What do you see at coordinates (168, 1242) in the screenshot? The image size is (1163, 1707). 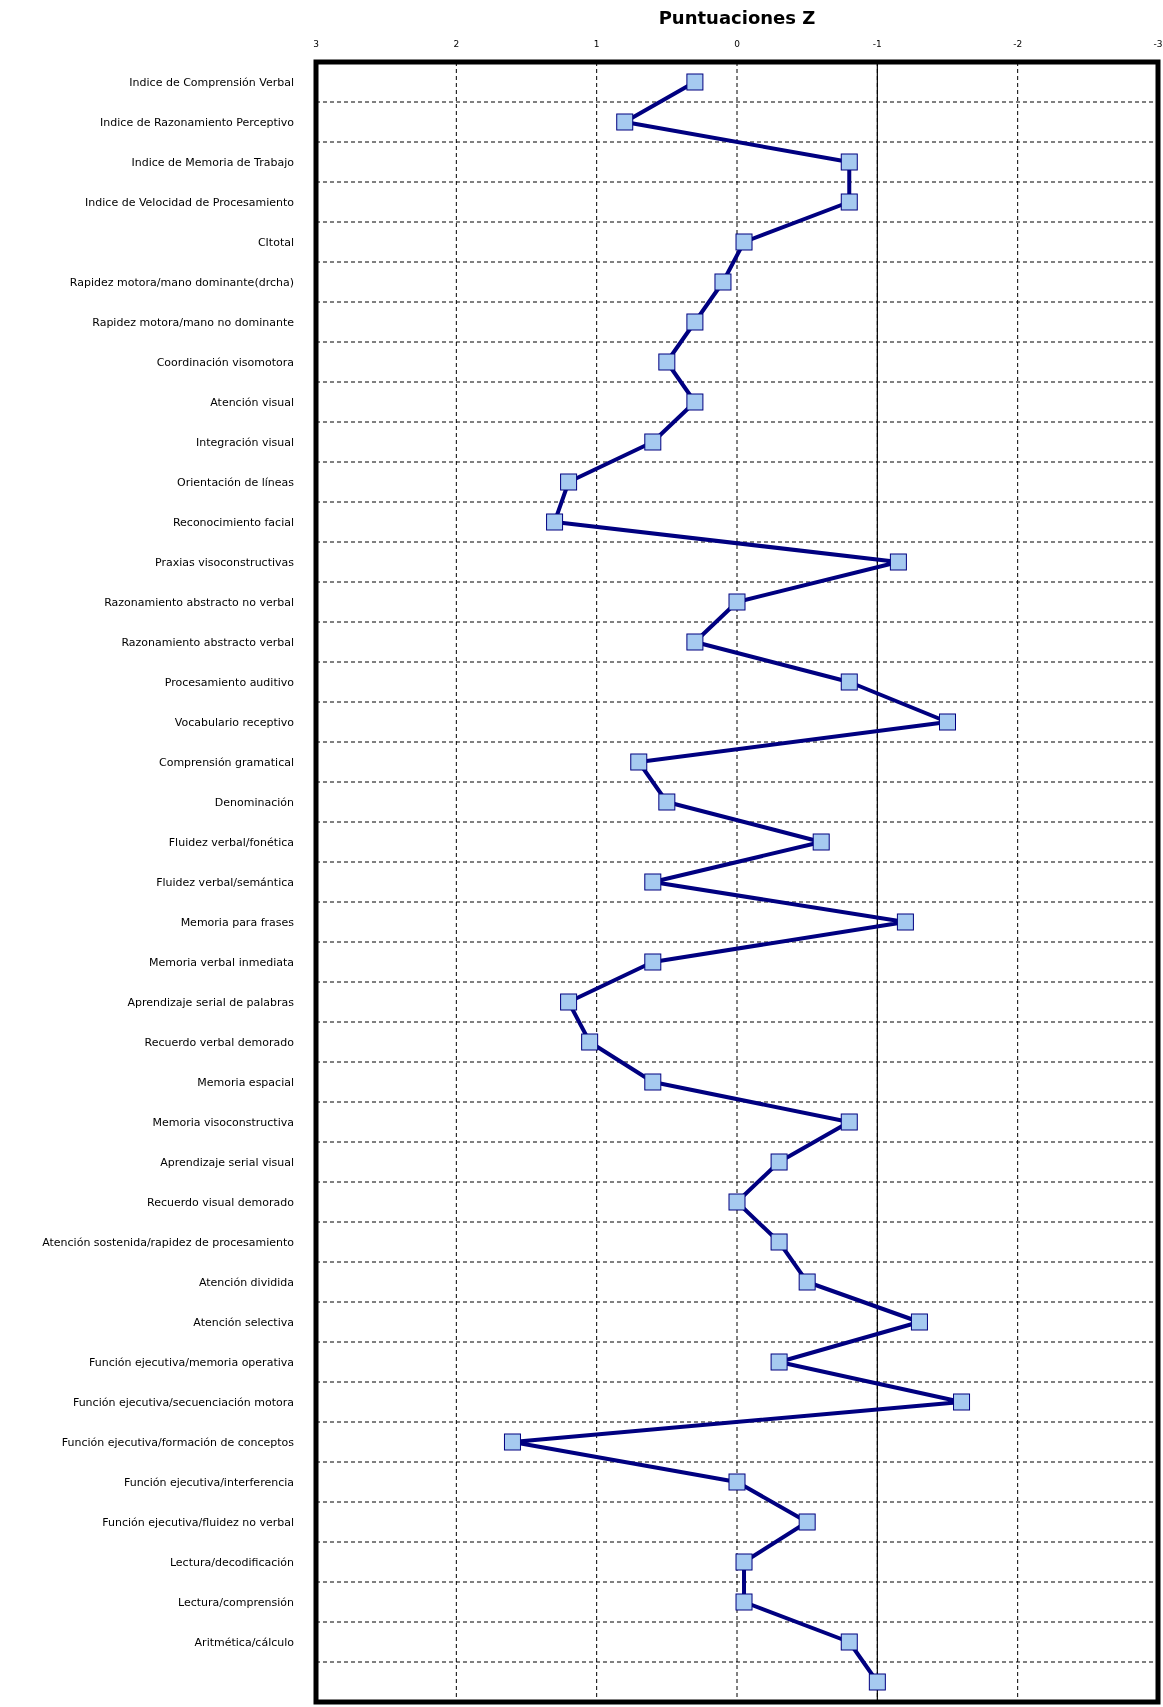 I see `y-tick-label: Atención sostenida/rapidez de procesamiento` at bounding box center [168, 1242].